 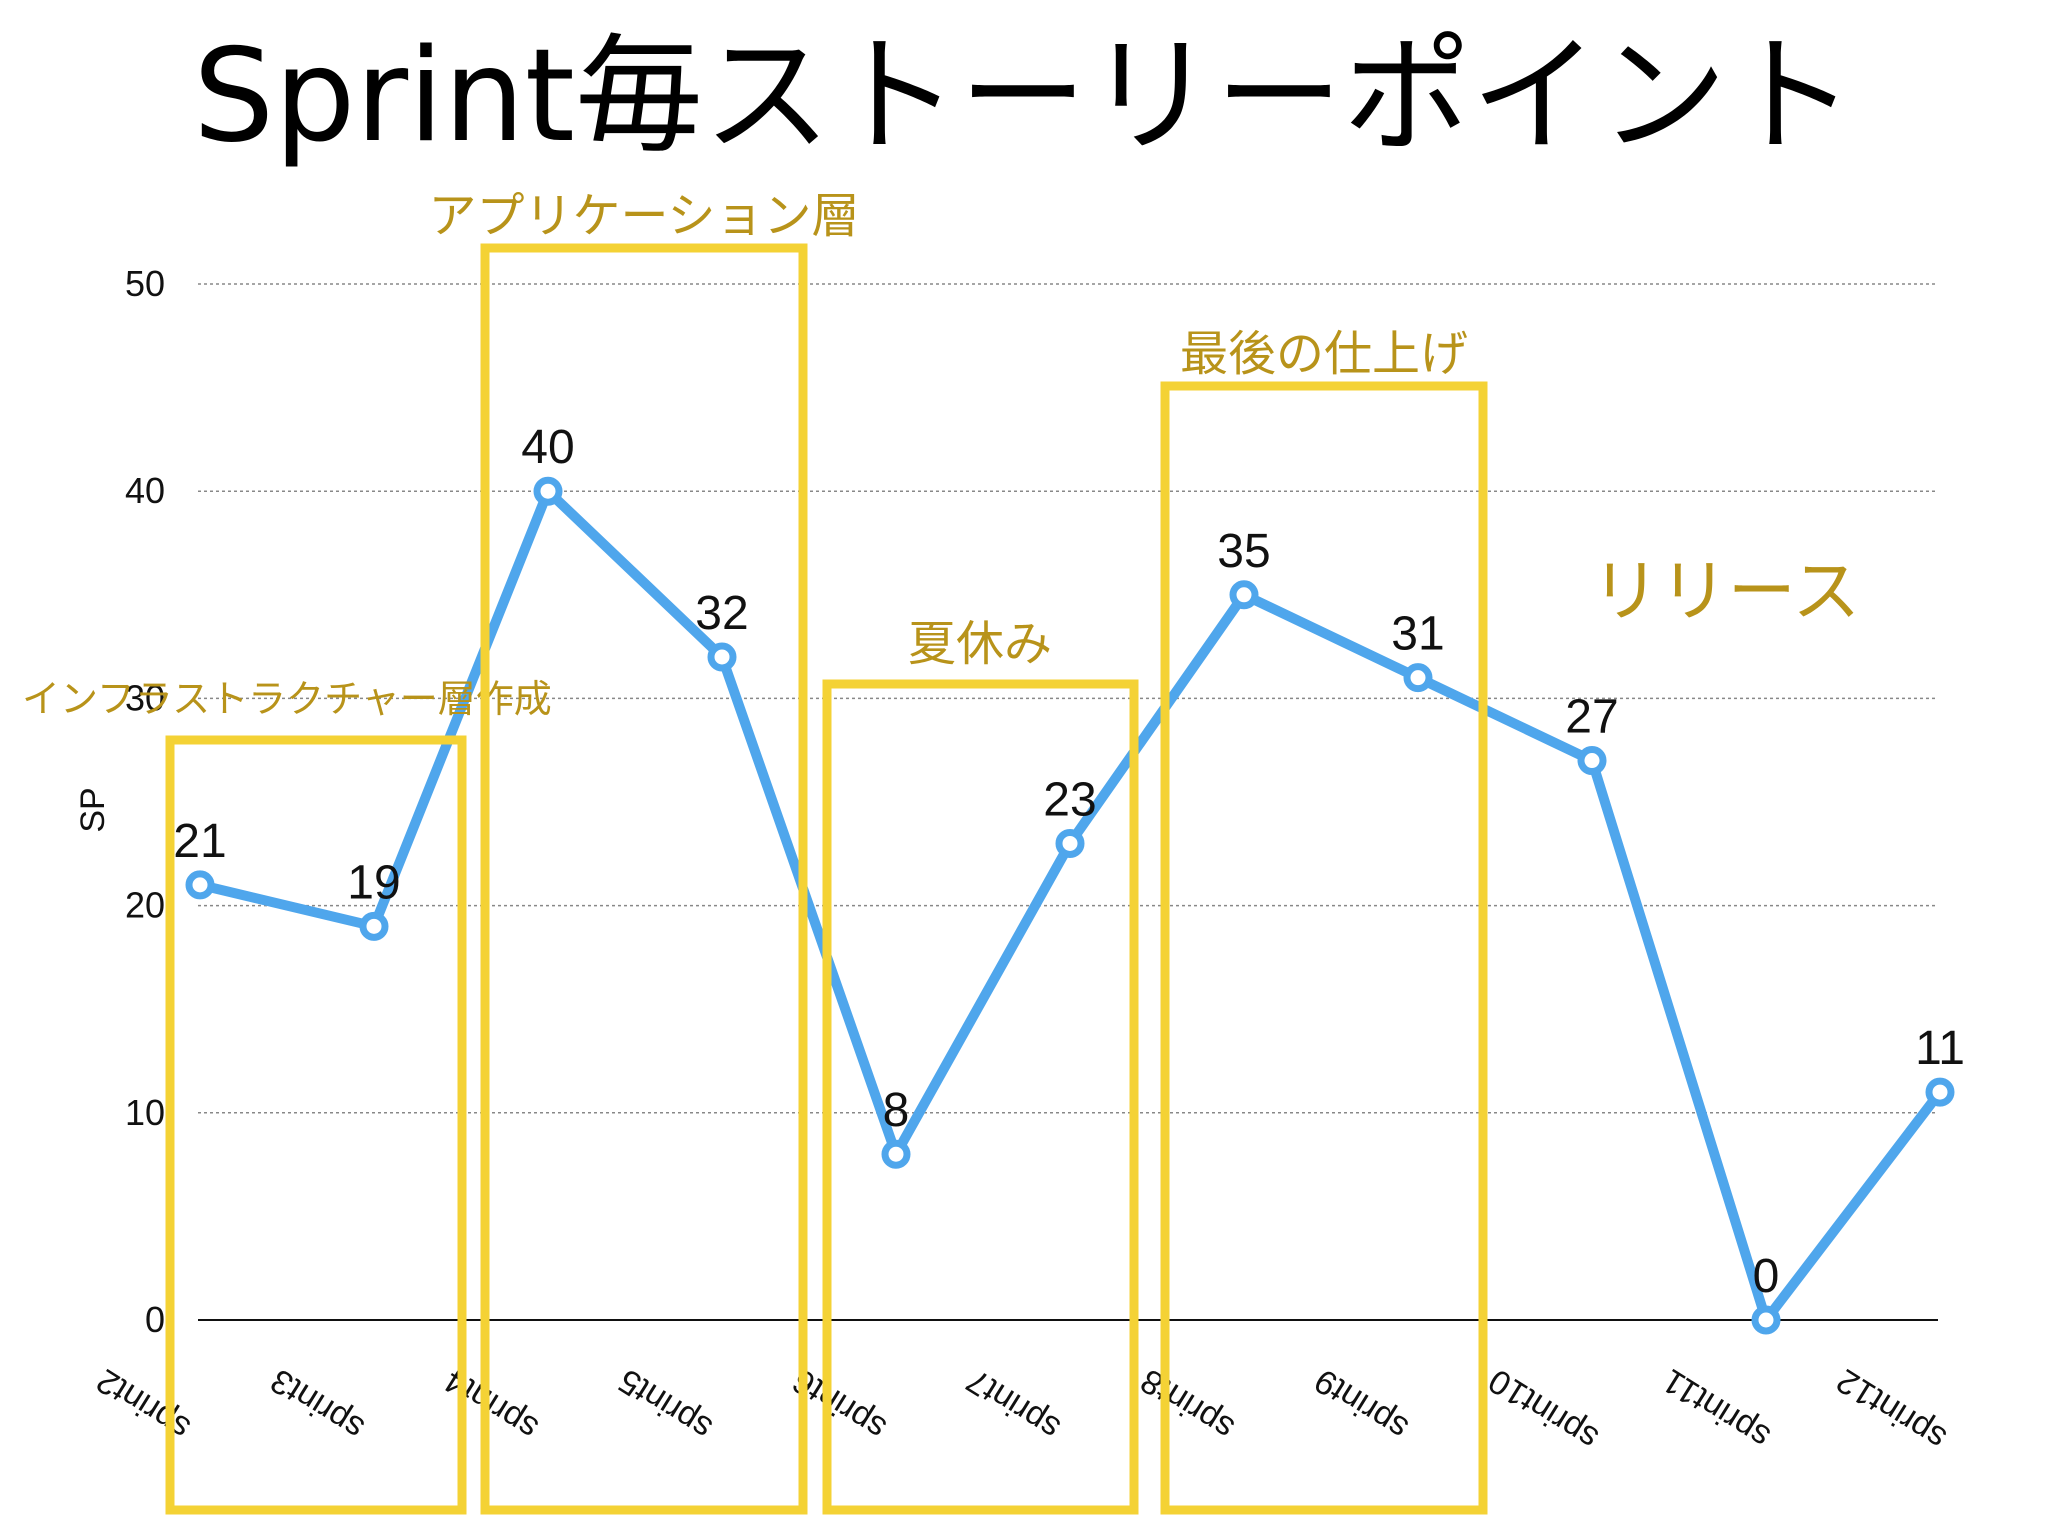 What do you see at coordinates (373, 882) in the screenshot?
I see `data-label: 19` at bounding box center [373, 882].